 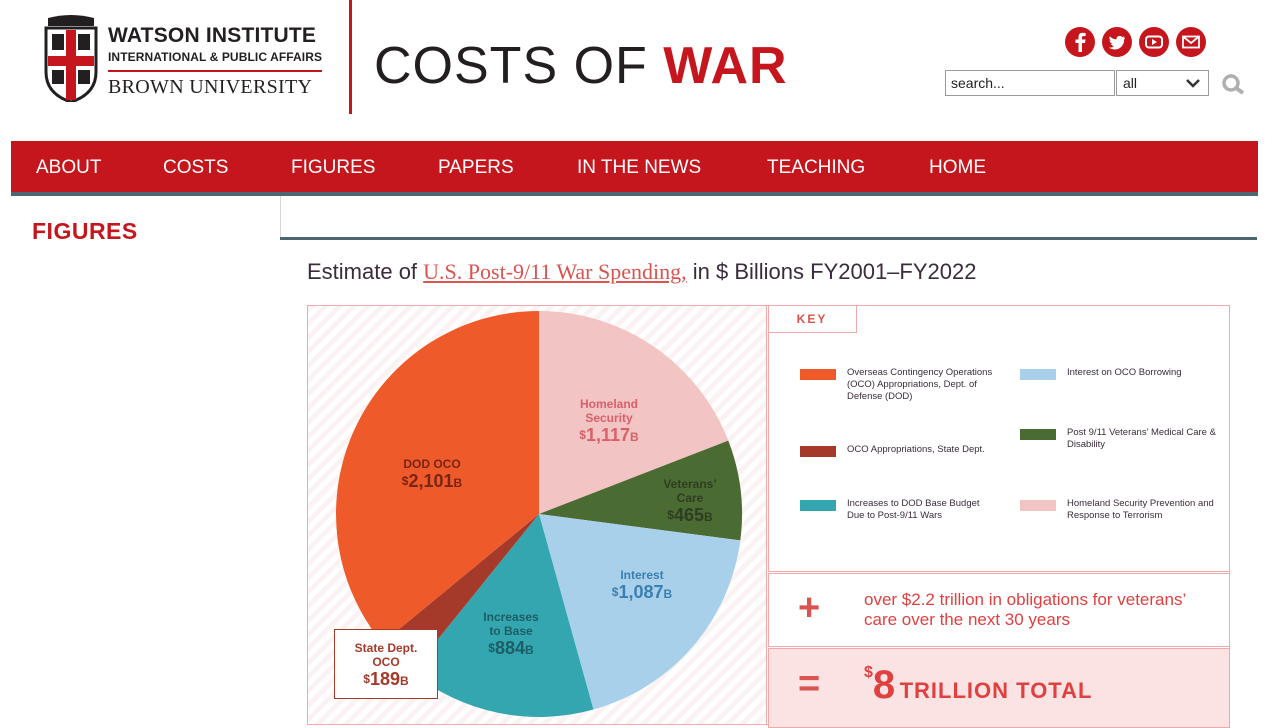 I want to click on pie-slice-interest, so click(x=640, y=612).